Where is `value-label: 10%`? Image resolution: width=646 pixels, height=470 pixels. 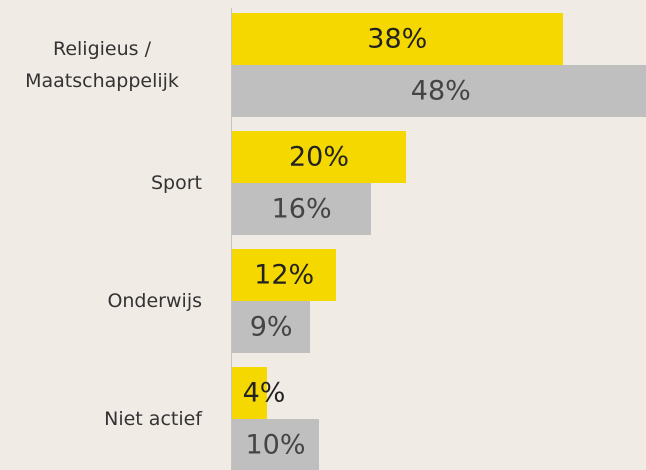
value-label: 10% is located at coordinates (275, 445).